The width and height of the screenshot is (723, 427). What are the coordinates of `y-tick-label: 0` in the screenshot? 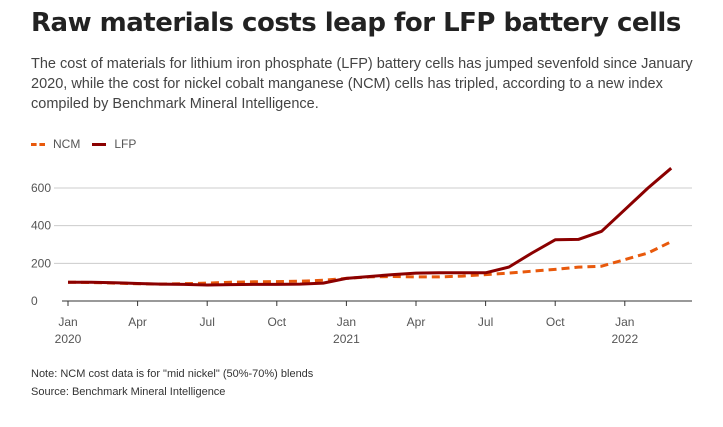 It's located at (34, 301).